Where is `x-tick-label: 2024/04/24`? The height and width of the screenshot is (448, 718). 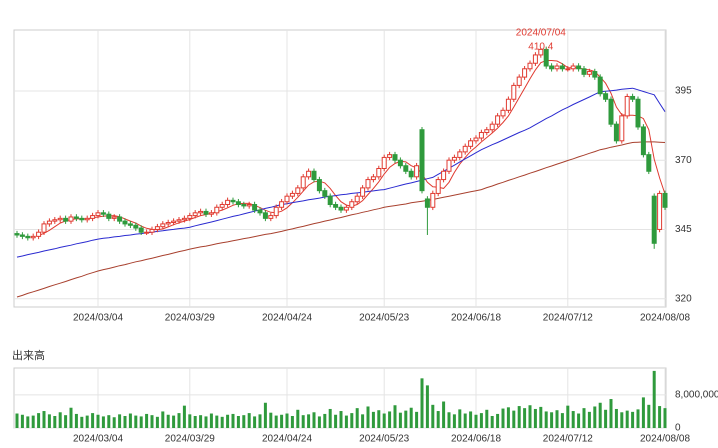
x-tick-label: 2024/04/24 is located at coordinates (287, 439).